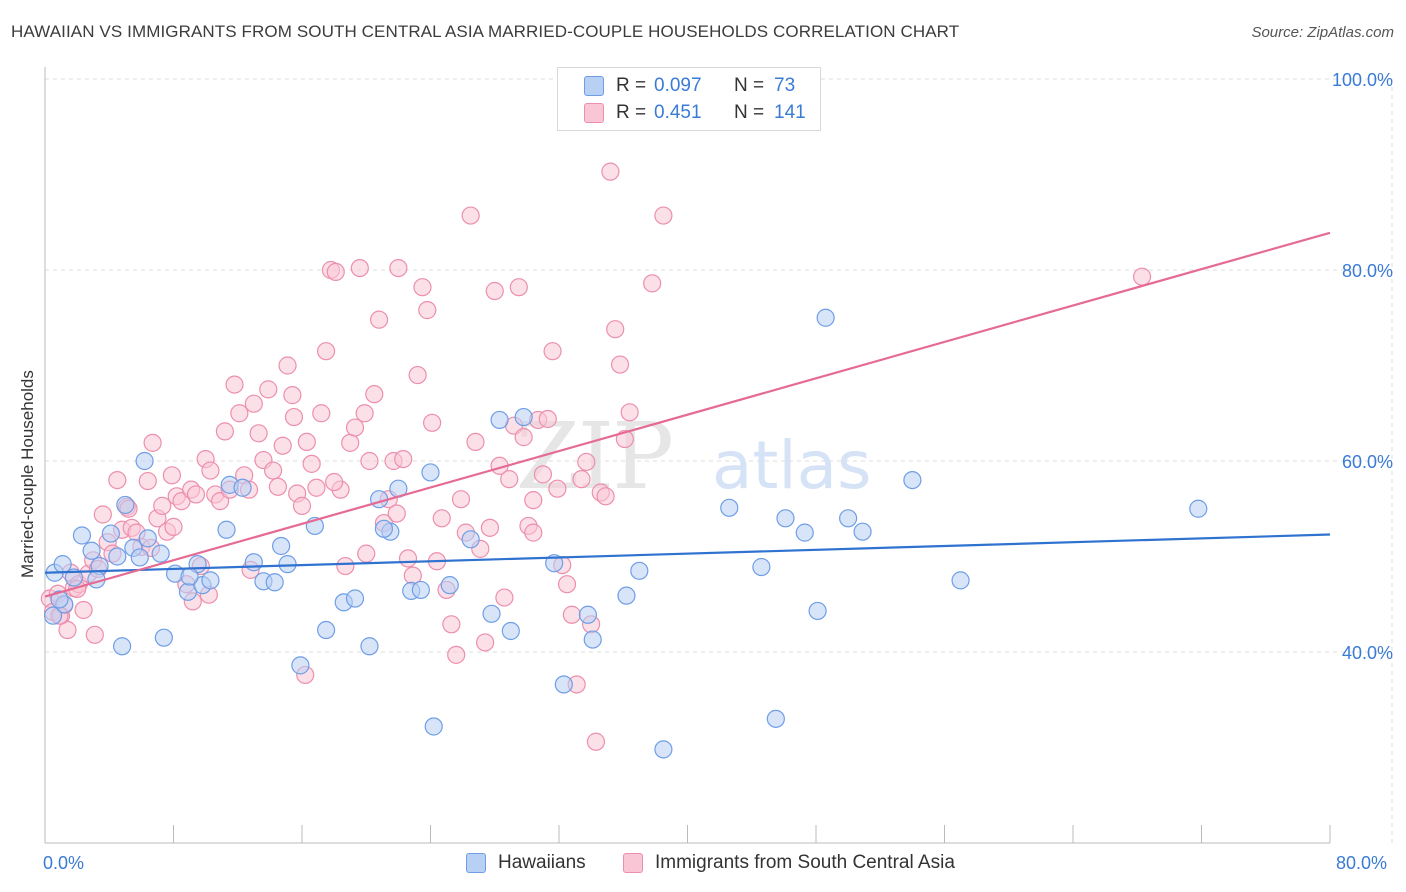 This screenshot has width=1406, height=892. I want to click on legend-row-hawaiians: R = 0.097 N = 73, so click(689, 86).